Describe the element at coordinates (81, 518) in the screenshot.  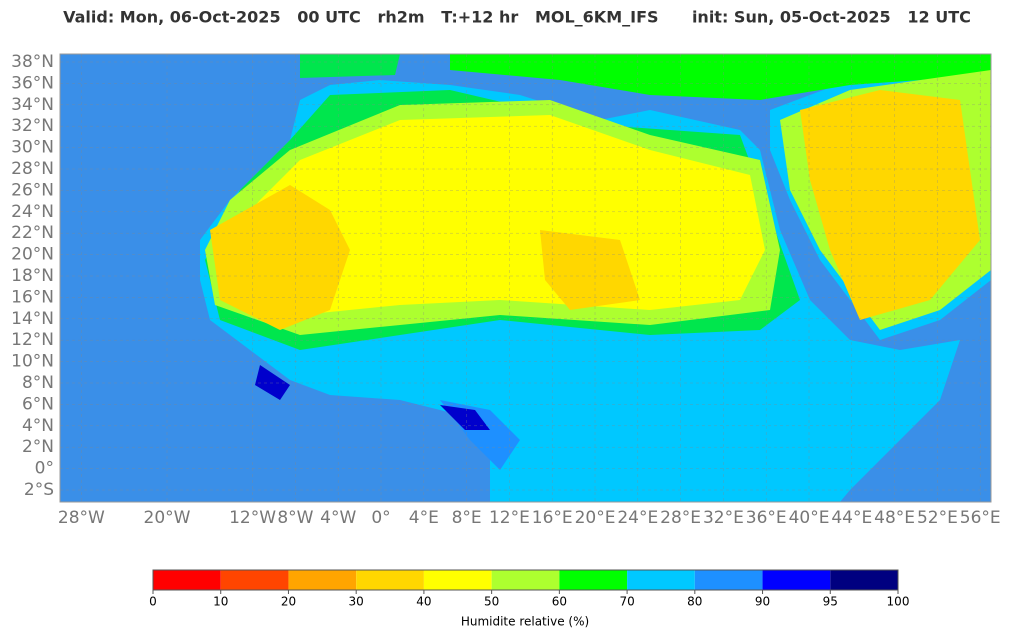
I see `lon-label: 28°W` at that location.